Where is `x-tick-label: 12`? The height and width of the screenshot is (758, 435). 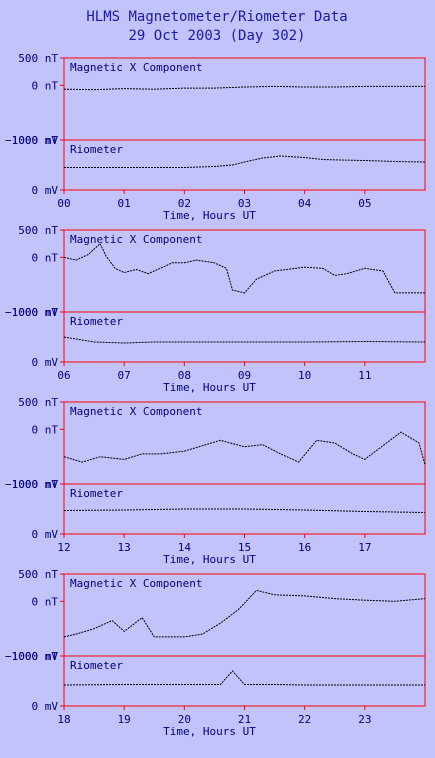 x-tick-label: 12 is located at coordinates (63, 547).